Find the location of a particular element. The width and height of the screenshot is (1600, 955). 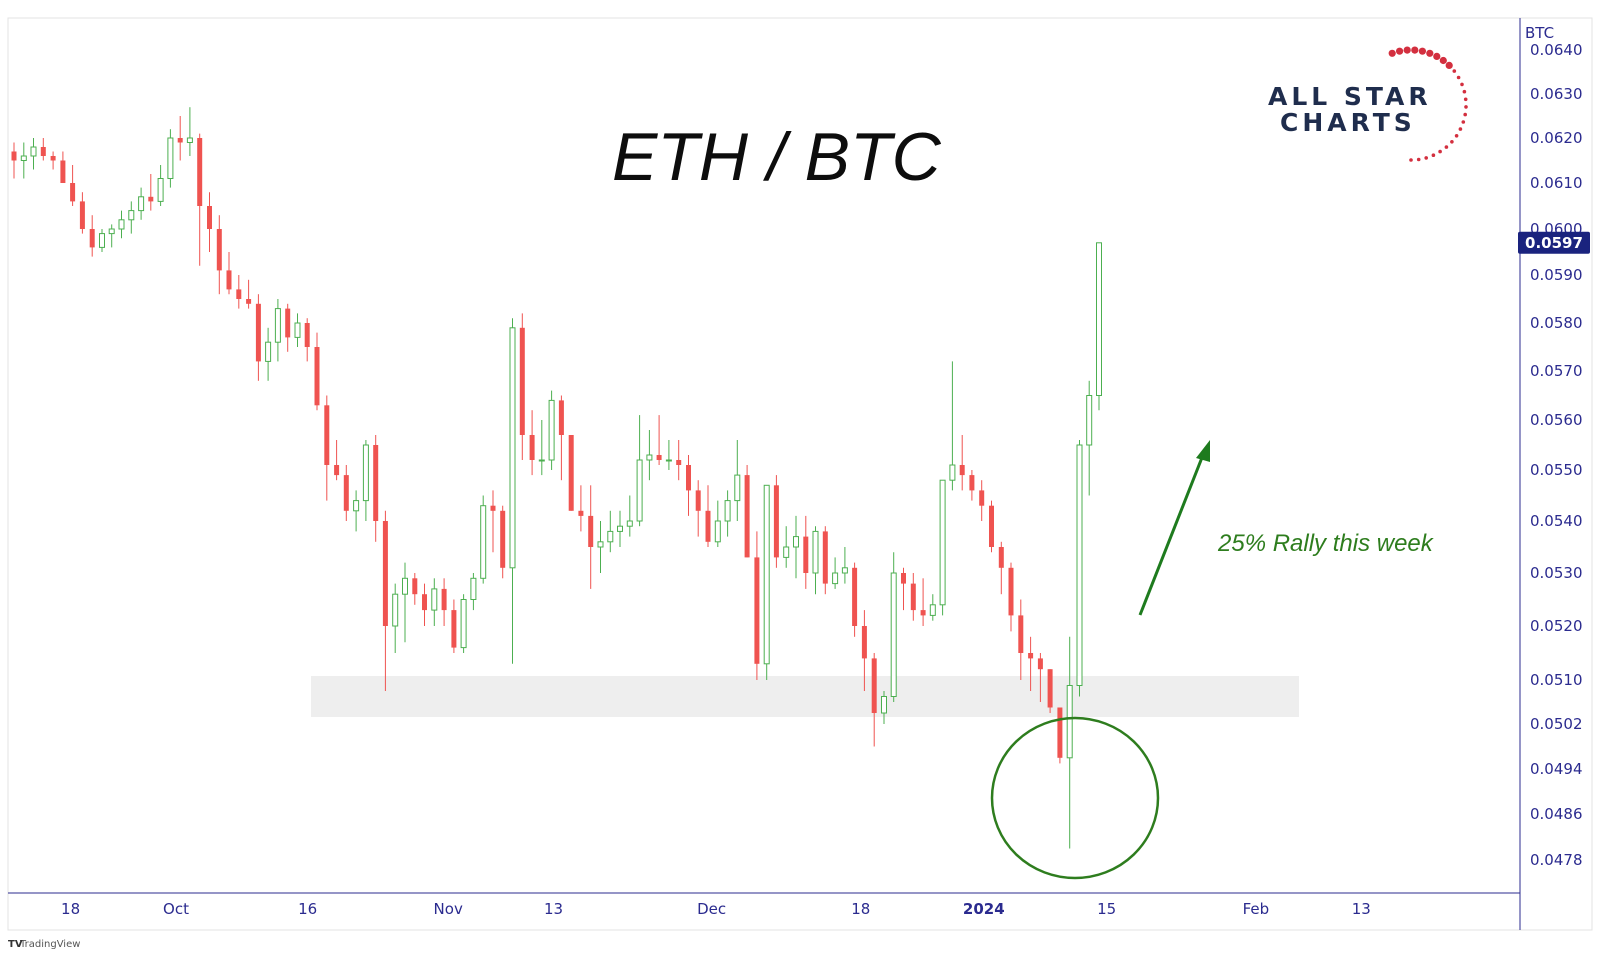

y-tick-label: 0.0560 is located at coordinates (1556, 420).